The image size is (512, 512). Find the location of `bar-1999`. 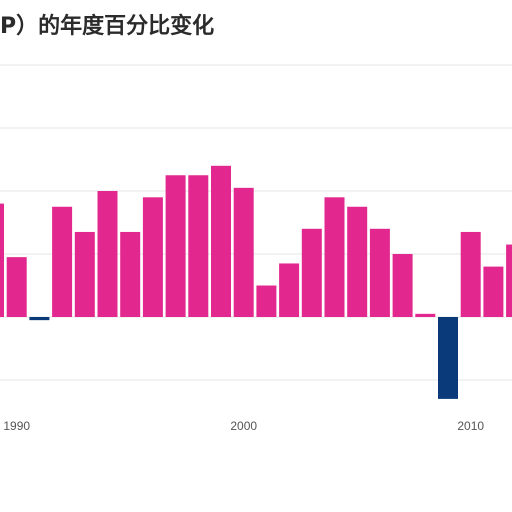

bar-1999 is located at coordinates (221, 241).